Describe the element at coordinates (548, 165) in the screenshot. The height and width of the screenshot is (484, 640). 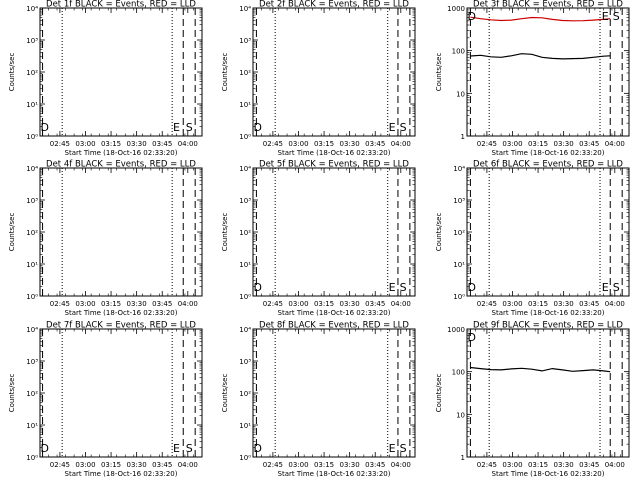
I see `chart-title: Det 6f BLACK = Events, RED = LLD` at that location.